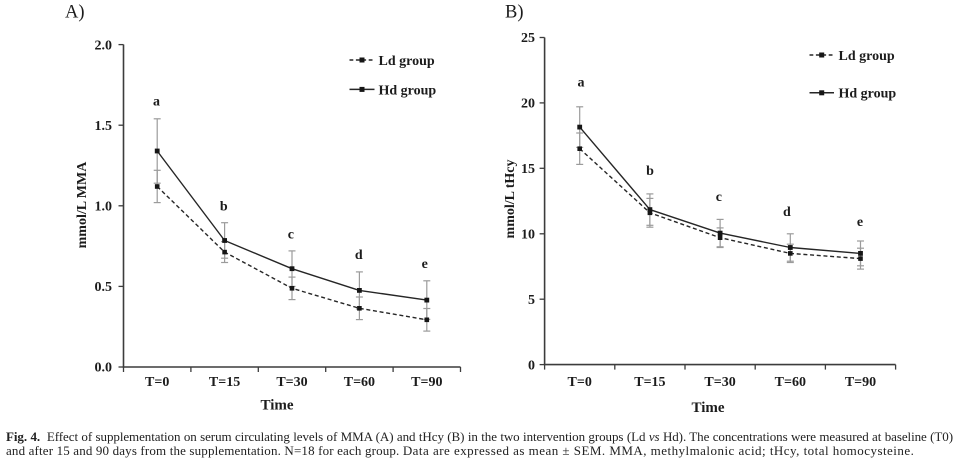 The height and width of the screenshot is (468, 959). What do you see at coordinates (82, 205) in the screenshot?
I see `svg-text: mmol/L MMA` at bounding box center [82, 205].